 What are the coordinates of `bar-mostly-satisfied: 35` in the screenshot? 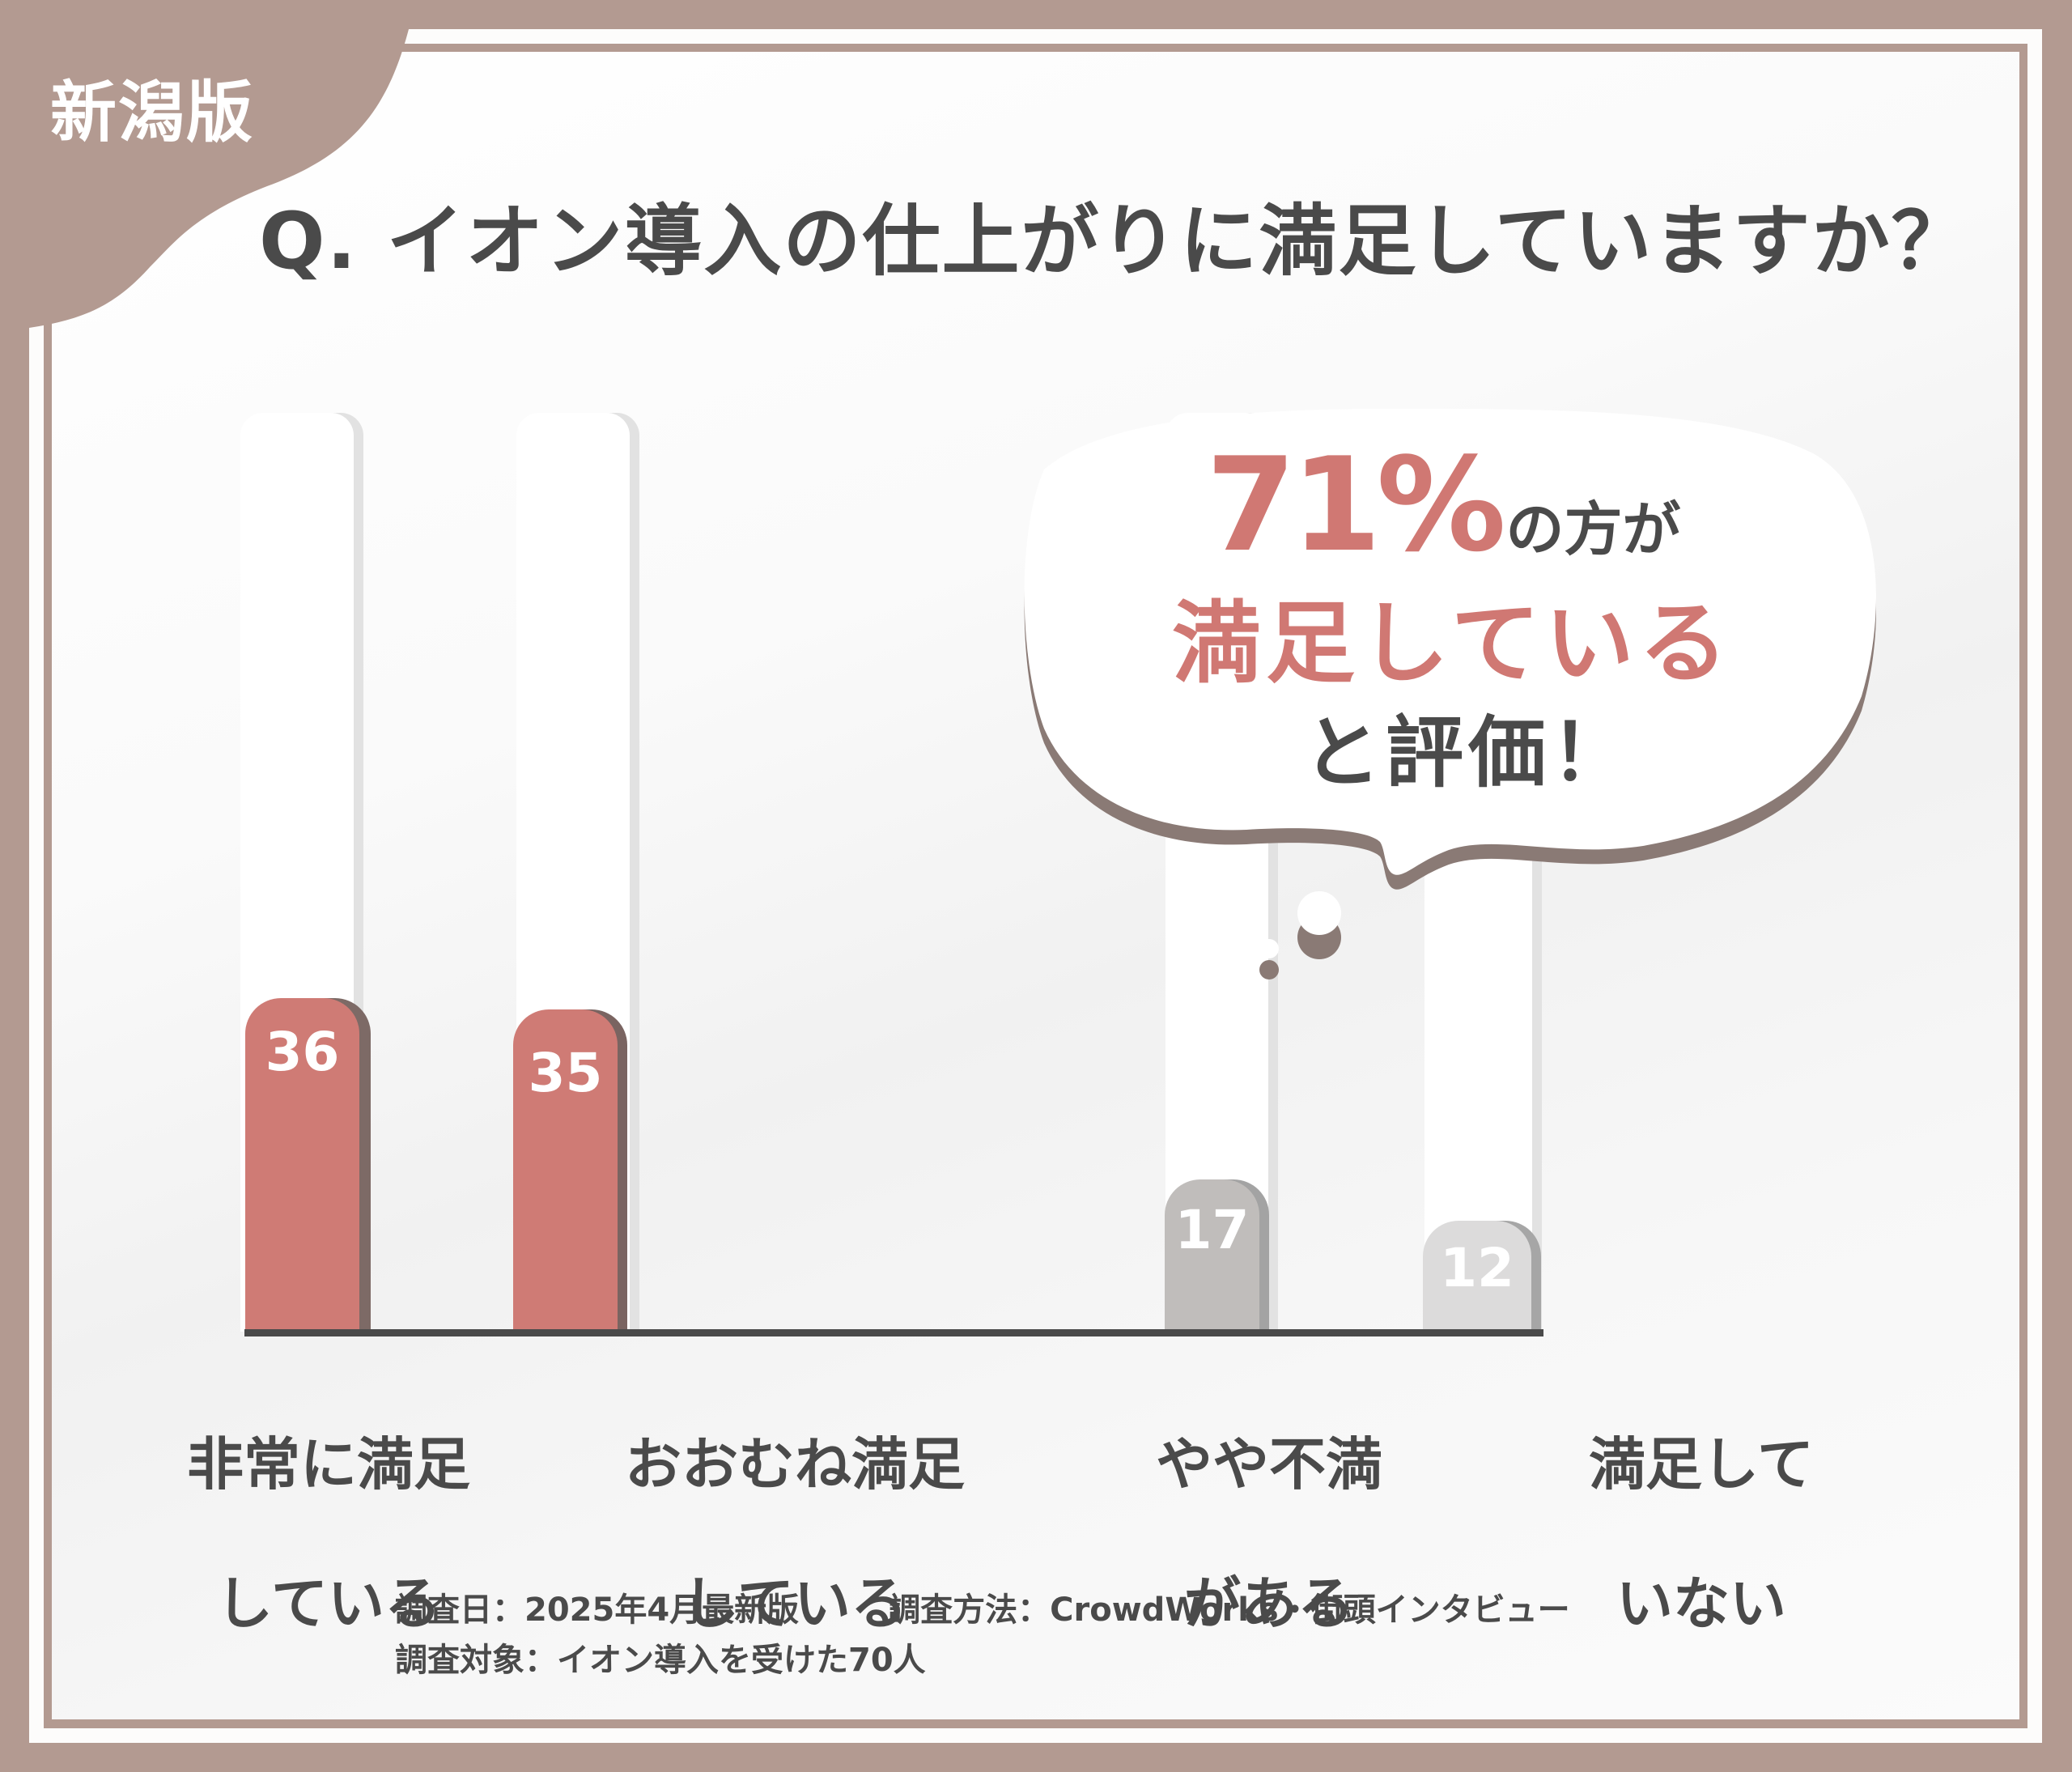 It's located at (565, 1171).